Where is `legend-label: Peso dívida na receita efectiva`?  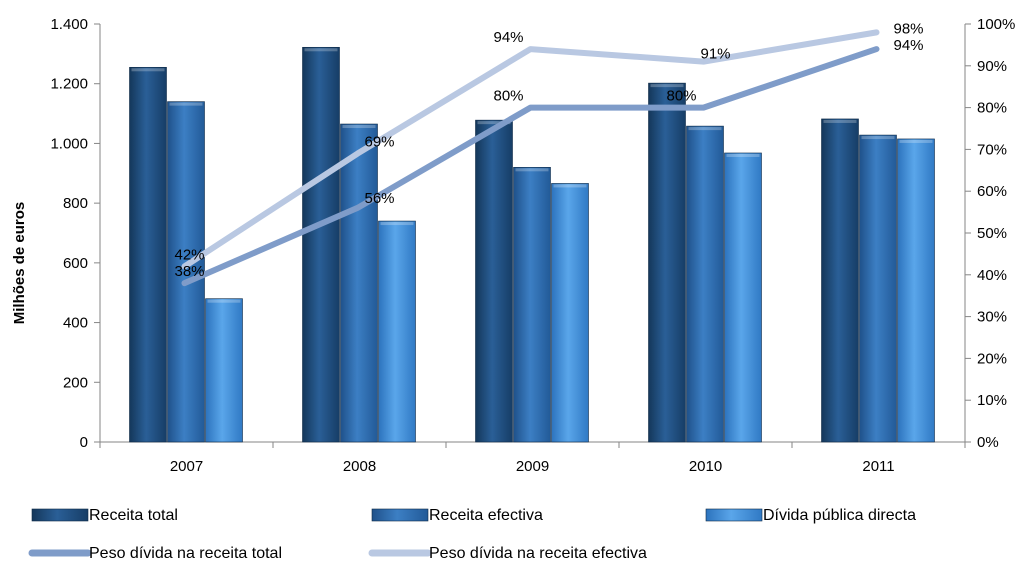 legend-label: Peso dívida na receita efectiva is located at coordinates (538, 553).